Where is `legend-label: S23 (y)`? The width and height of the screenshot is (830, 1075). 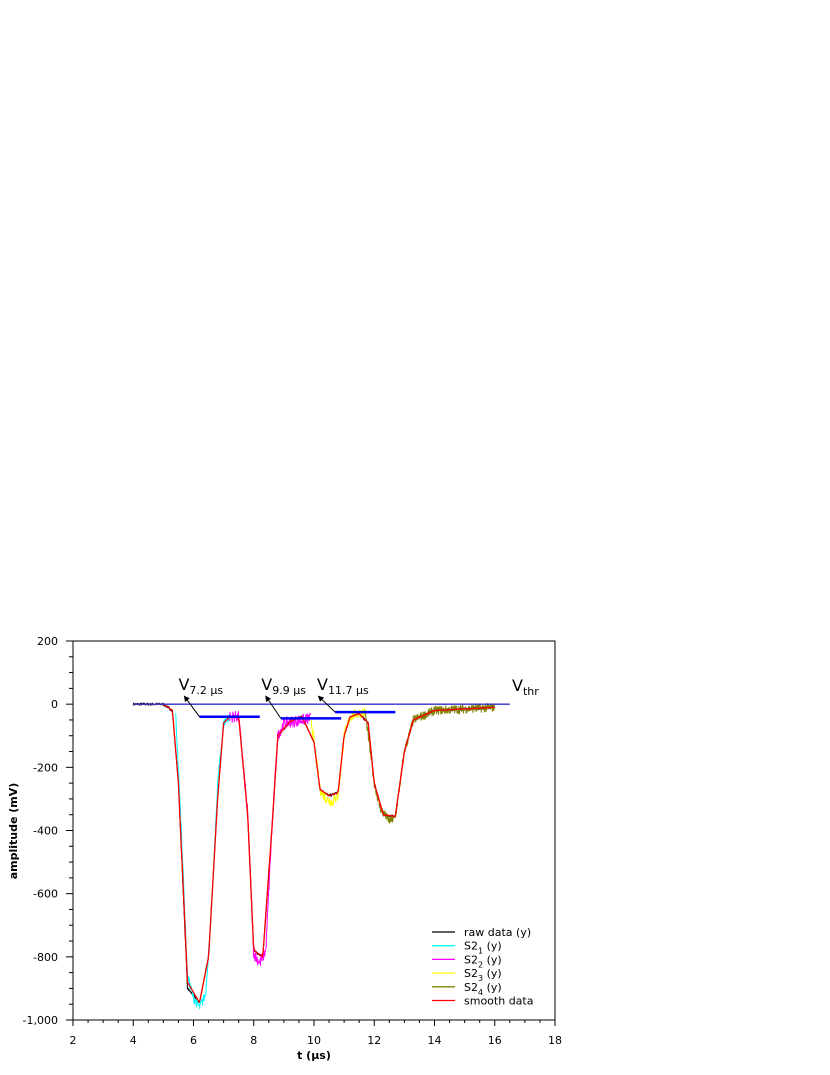
legend-label: S23 (y) is located at coordinates (483, 975).